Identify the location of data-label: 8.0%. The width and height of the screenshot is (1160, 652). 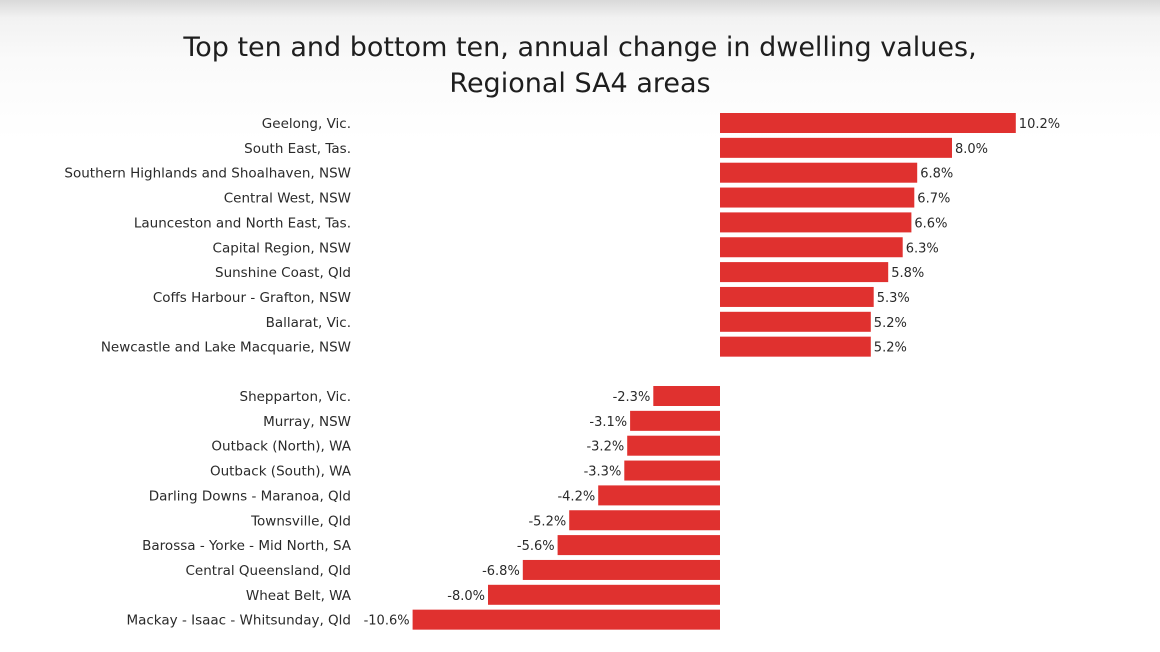
(971, 149).